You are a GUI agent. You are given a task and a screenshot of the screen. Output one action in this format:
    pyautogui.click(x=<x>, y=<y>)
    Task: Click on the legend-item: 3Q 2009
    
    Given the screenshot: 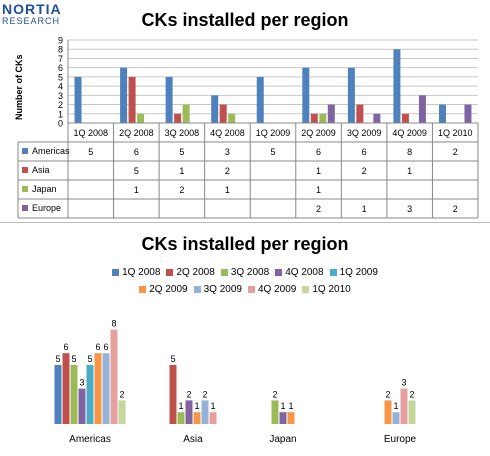 What is the action you would take?
    pyautogui.click(x=217, y=289)
    